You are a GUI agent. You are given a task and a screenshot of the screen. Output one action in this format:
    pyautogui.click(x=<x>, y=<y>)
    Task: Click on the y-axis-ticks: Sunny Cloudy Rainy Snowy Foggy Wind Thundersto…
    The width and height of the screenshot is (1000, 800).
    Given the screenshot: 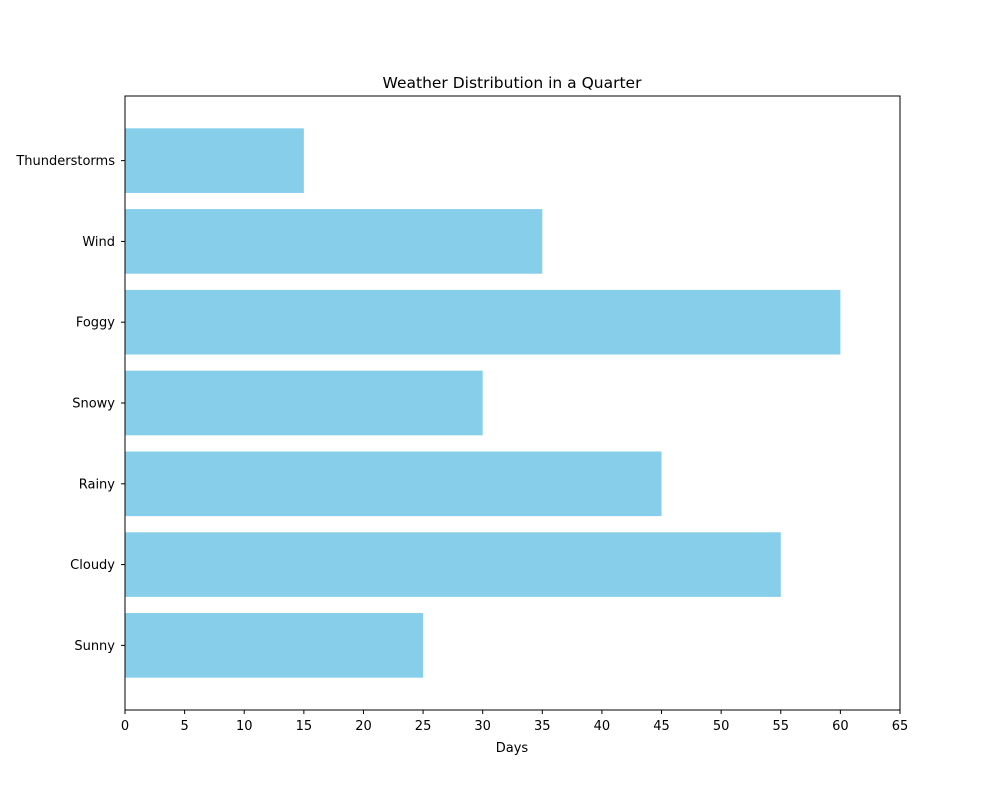 What is the action you would take?
    pyautogui.click(x=70, y=404)
    